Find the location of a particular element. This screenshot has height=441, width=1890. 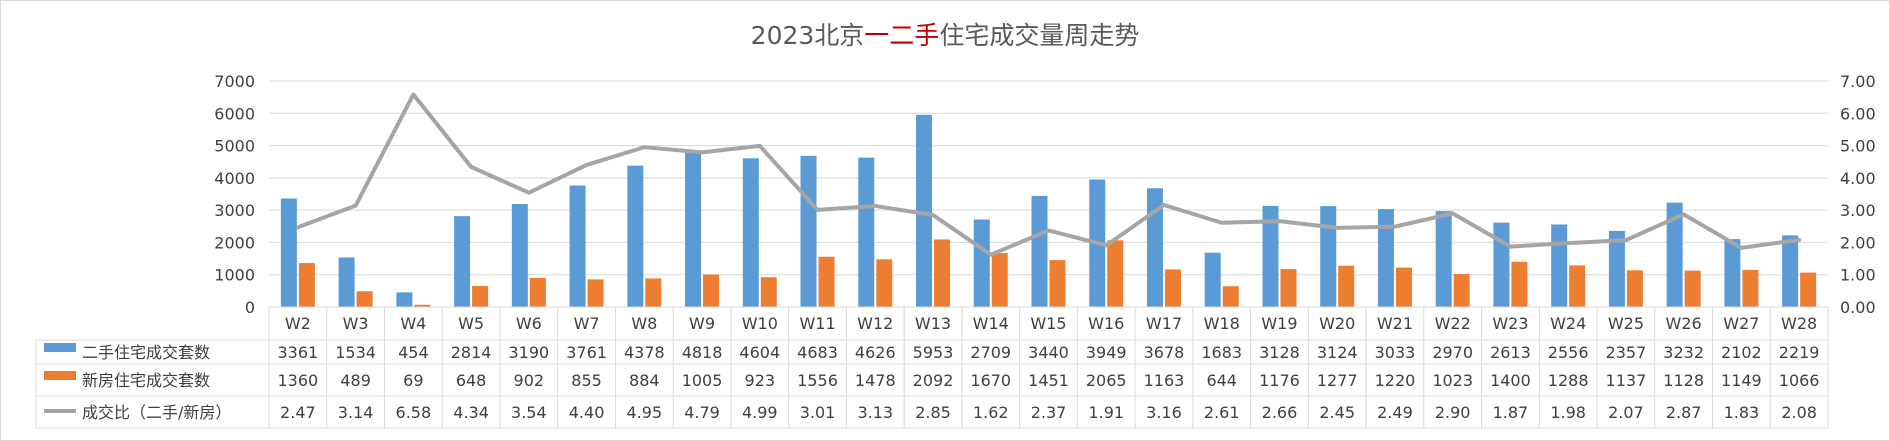

table-cell: 6.58 is located at coordinates (414, 412).